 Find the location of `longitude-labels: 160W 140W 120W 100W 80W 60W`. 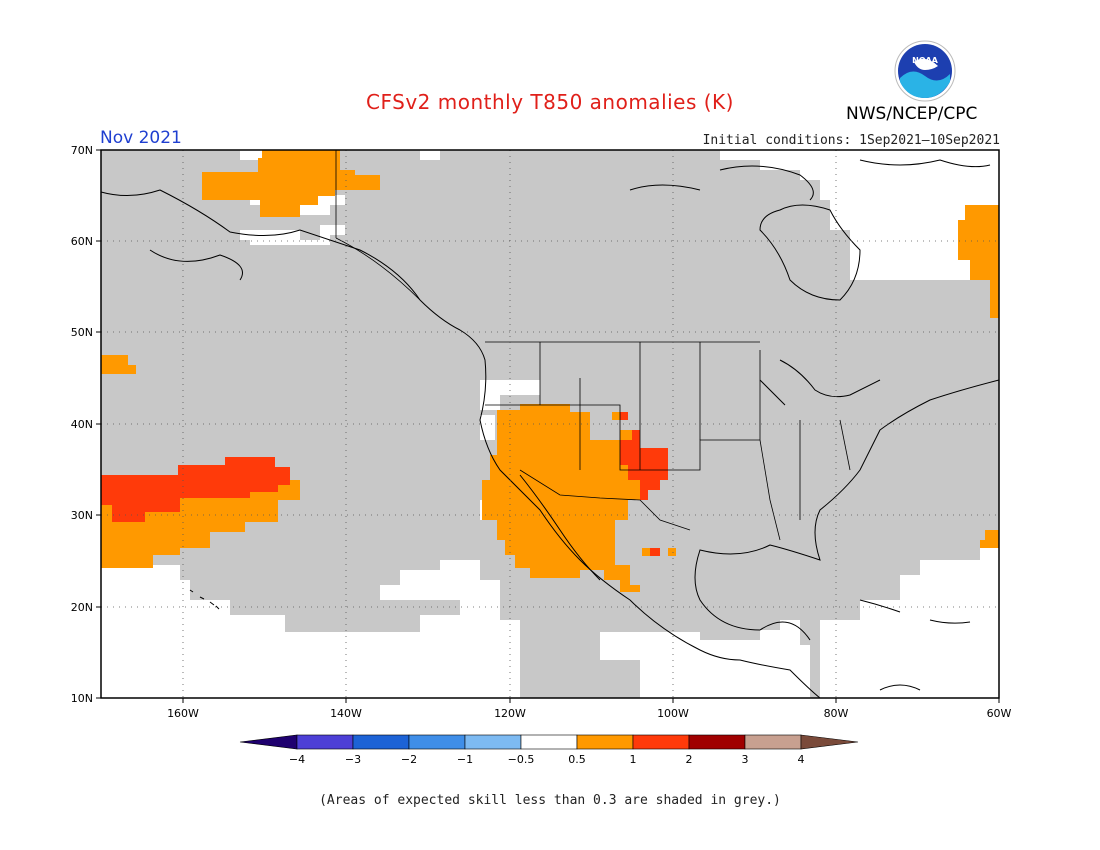

longitude-labels: 160W 140W 120W 100W 80W 60W is located at coordinates (589, 713).